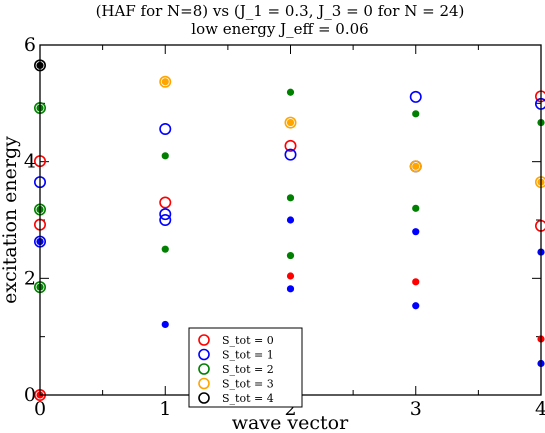  I want to click on x-tick-label: 3, so click(416, 409).